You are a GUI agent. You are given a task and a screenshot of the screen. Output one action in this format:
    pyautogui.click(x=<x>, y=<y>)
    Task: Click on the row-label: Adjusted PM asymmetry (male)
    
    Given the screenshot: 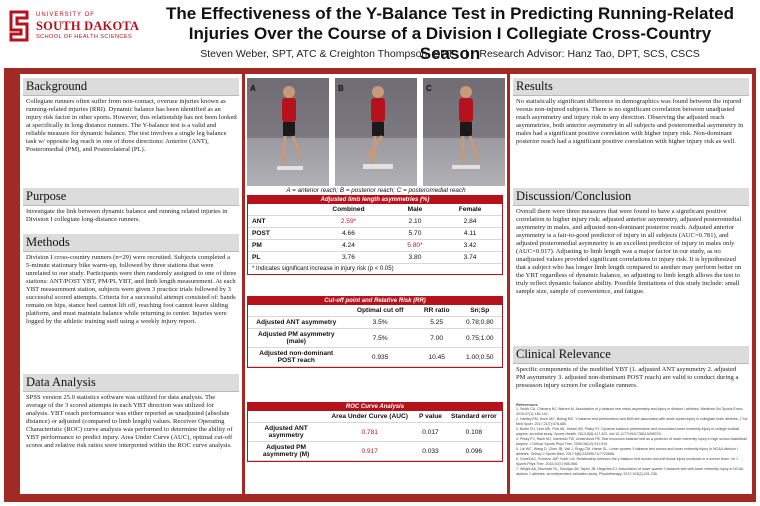 What is the action you would take?
    pyautogui.click(x=296, y=338)
    